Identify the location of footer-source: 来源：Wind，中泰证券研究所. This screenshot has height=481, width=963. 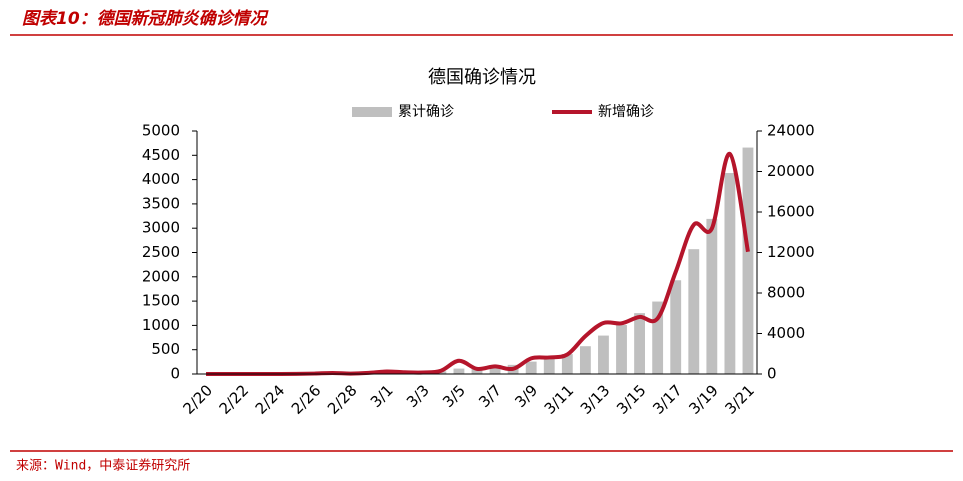
(103, 466).